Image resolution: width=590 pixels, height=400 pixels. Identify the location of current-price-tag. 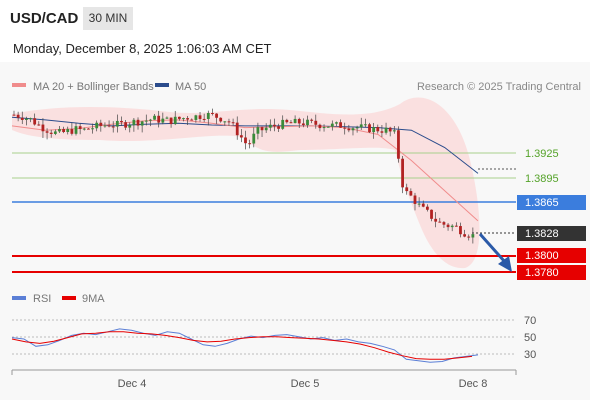
(551, 233).